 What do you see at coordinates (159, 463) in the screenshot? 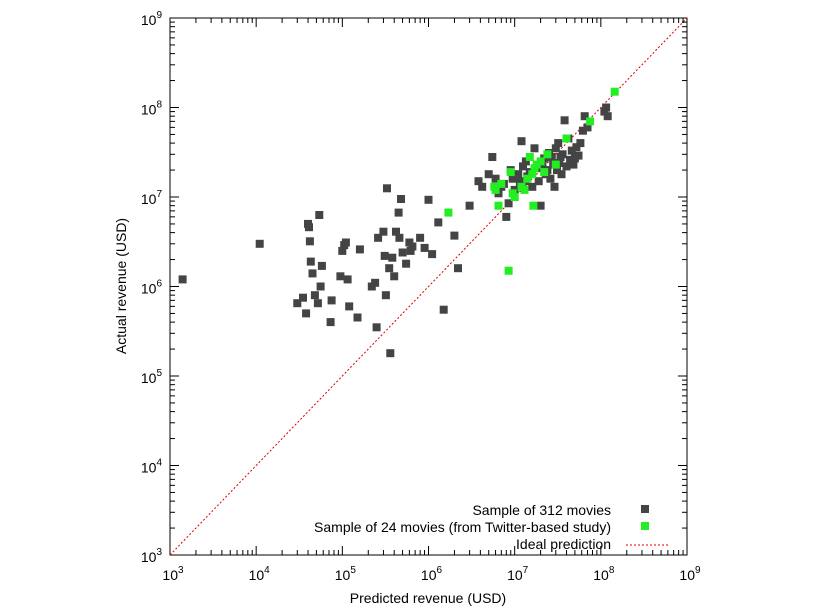
I see `y-tick-label-exponent: 4` at bounding box center [159, 463].